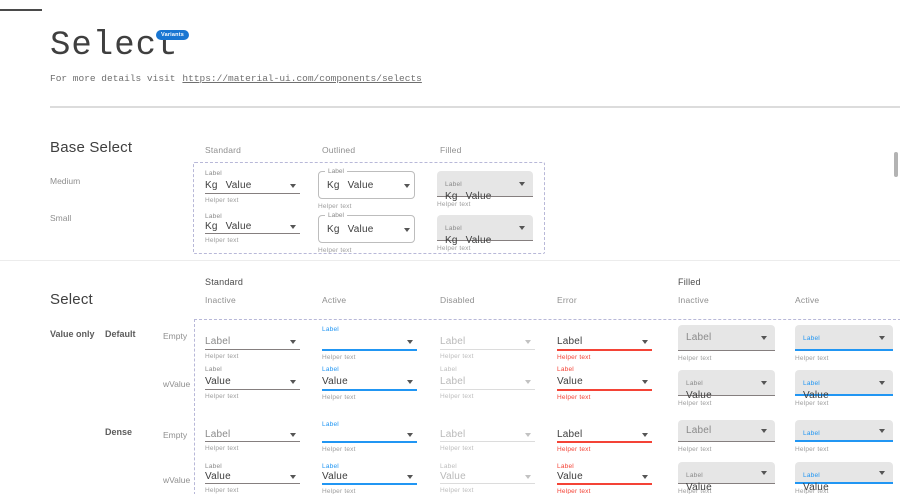  I want to click on base-select-filled-small: Label Kg Value Helper text, so click(485, 233).